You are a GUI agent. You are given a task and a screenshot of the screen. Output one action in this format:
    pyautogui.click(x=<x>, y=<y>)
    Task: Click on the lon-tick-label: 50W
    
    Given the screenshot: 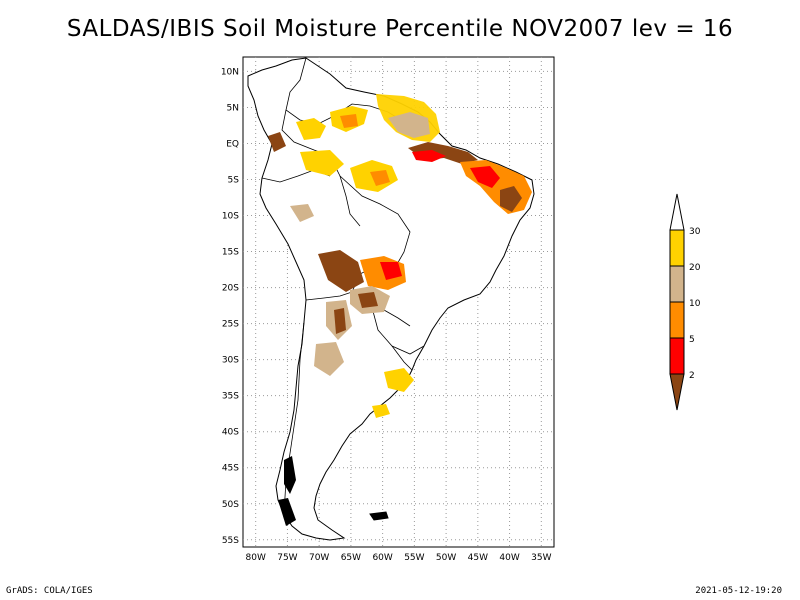 What is the action you would take?
    pyautogui.click(x=446, y=558)
    